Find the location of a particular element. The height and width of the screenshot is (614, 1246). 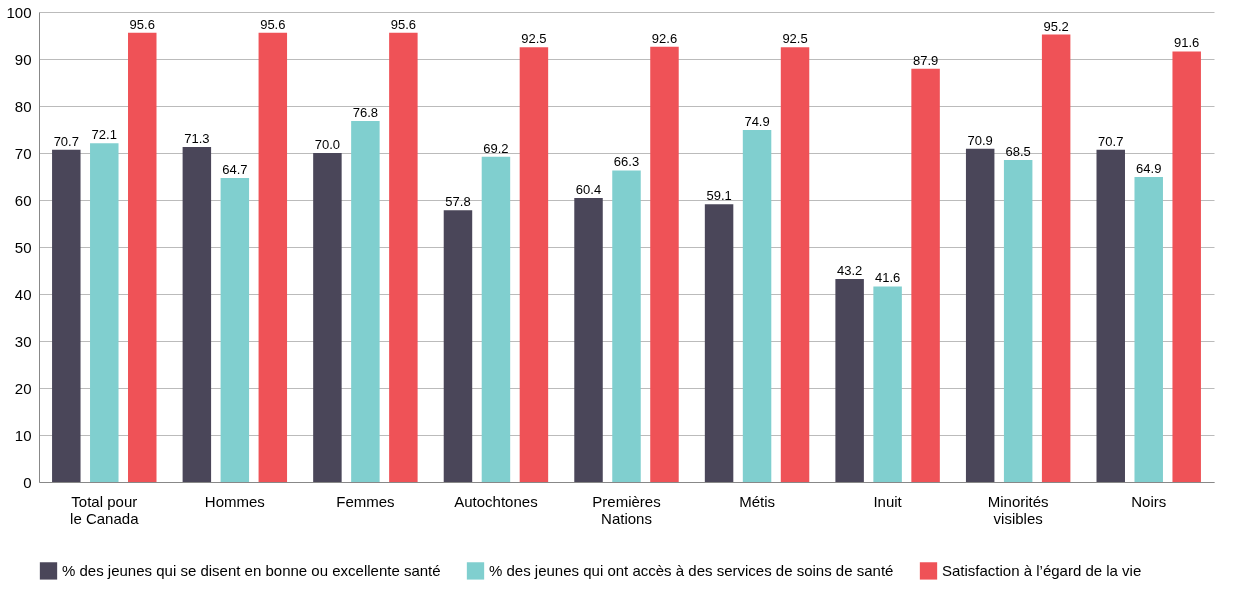

data-label: 60.4 is located at coordinates (588, 190).